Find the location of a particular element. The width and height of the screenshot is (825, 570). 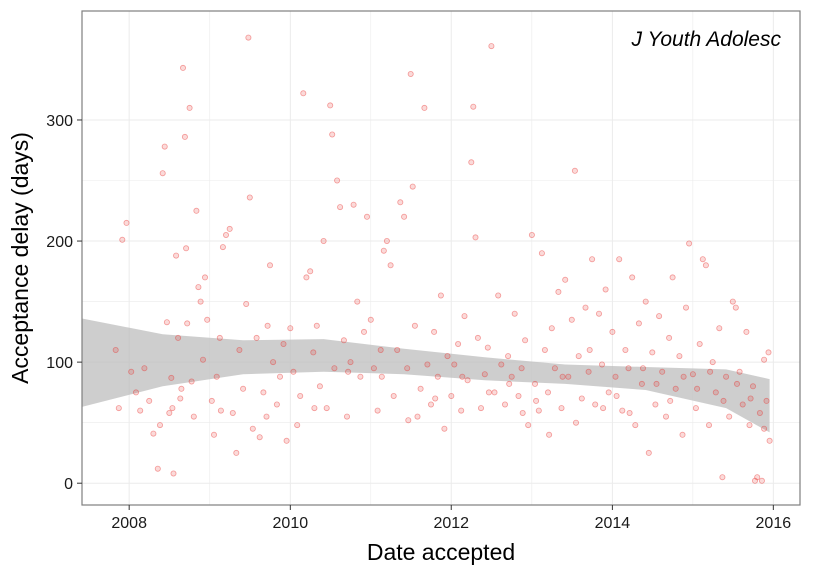

y-tick-label: 100 is located at coordinates (59, 363).